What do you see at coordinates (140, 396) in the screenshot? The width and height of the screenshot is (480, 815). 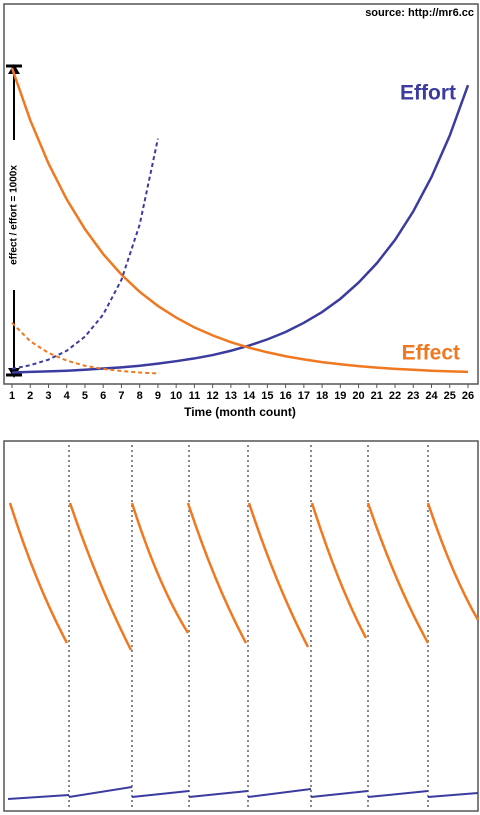 I see `x-tick-label: 8` at bounding box center [140, 396].